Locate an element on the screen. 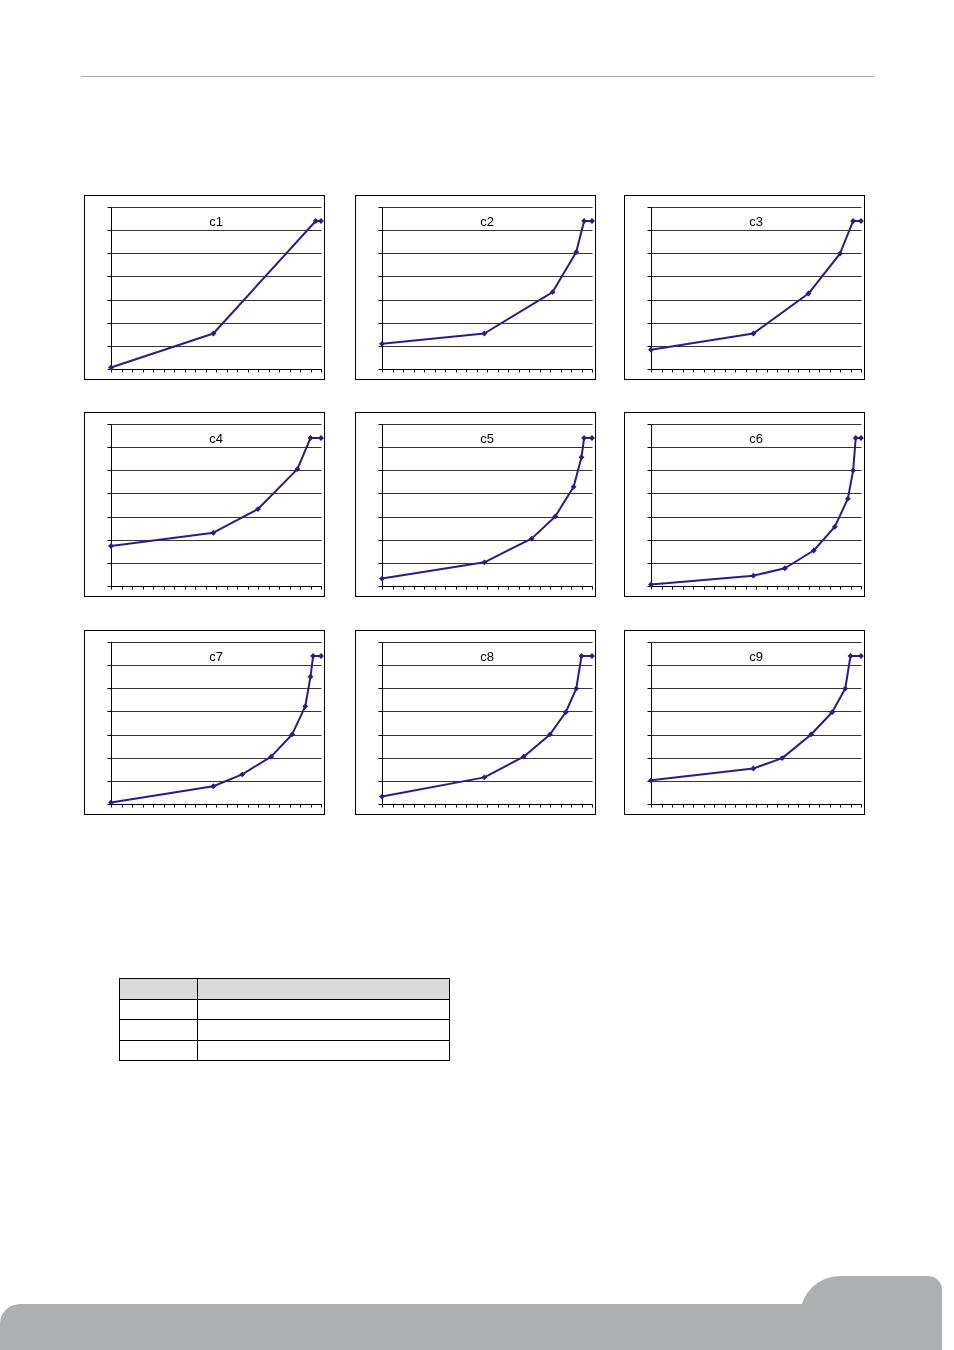 The height and width of the screenshot is (1350, 954). chart-title: c2 is located at coordinates (487, 221).